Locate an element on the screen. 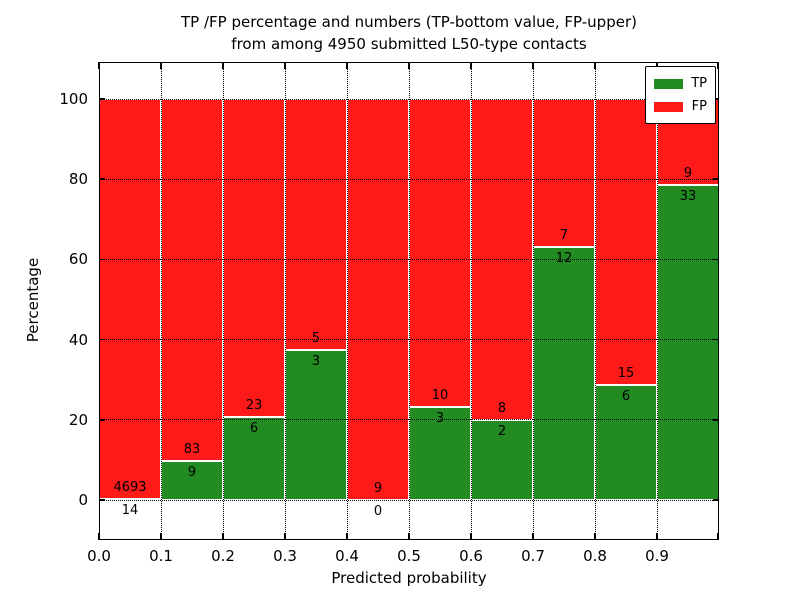 This screenshot has height=600, width=800. bar-label-fp-4: 9 is located at coordinates (378, 488).